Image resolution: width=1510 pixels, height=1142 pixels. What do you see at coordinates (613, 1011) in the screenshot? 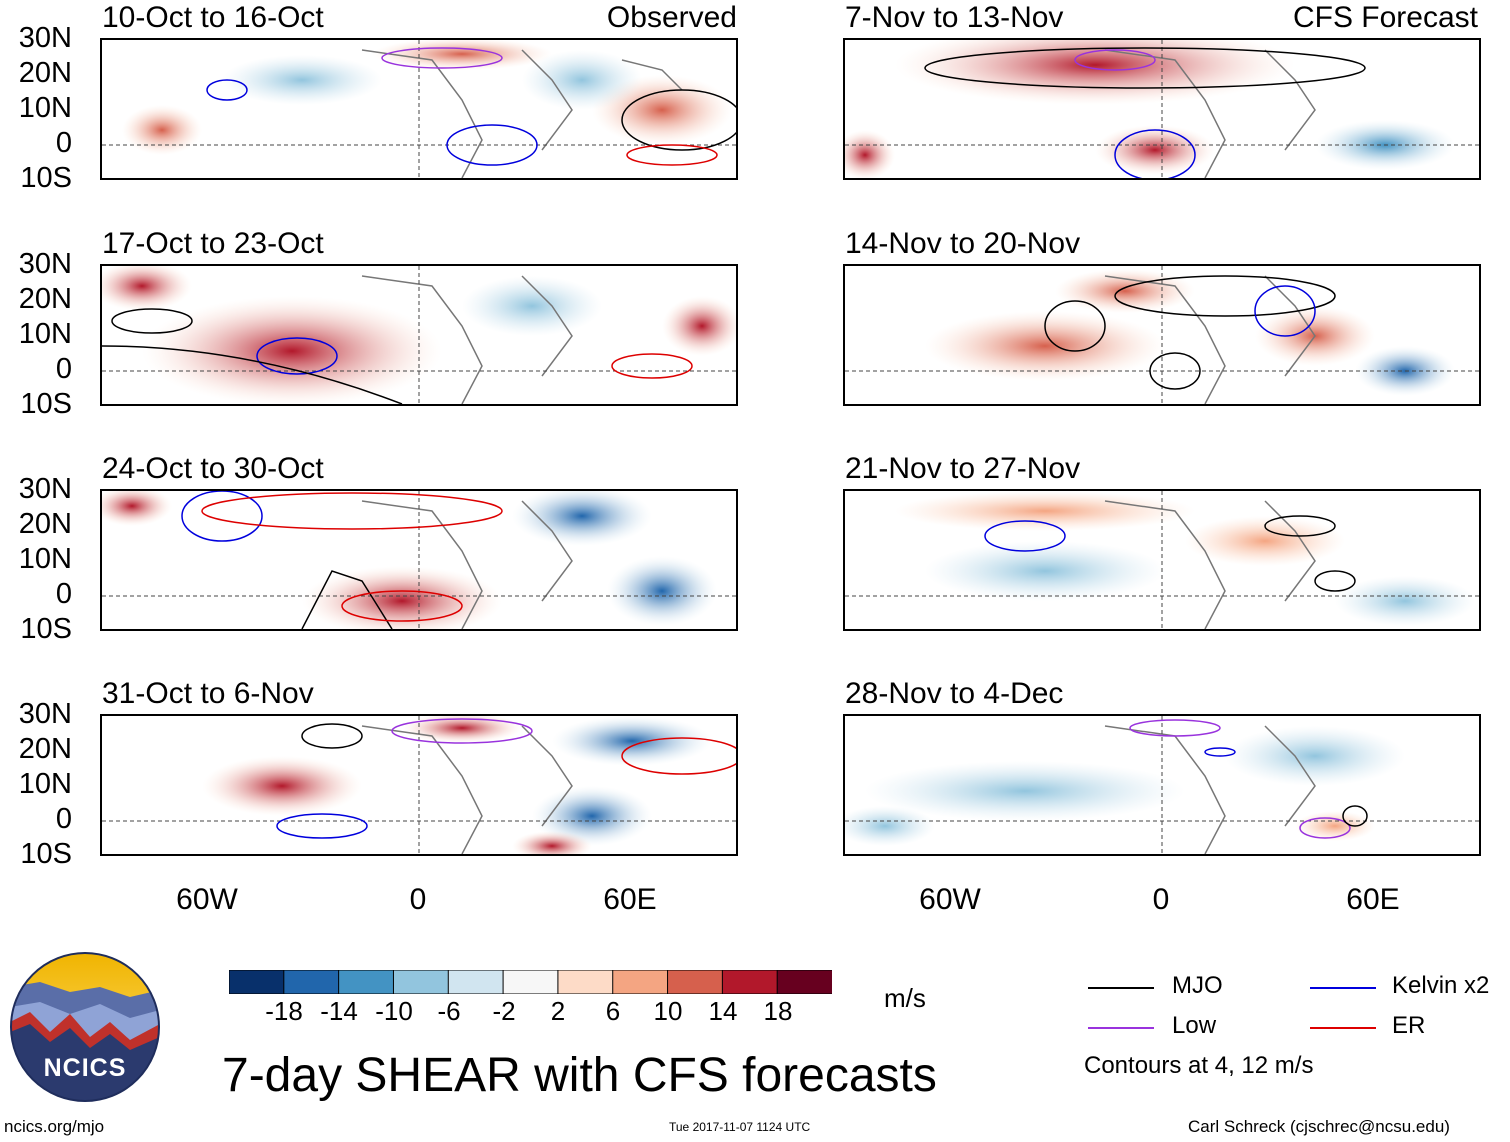
I see `colorbar-tick-label: 6` at bounding box center [613, 1011].